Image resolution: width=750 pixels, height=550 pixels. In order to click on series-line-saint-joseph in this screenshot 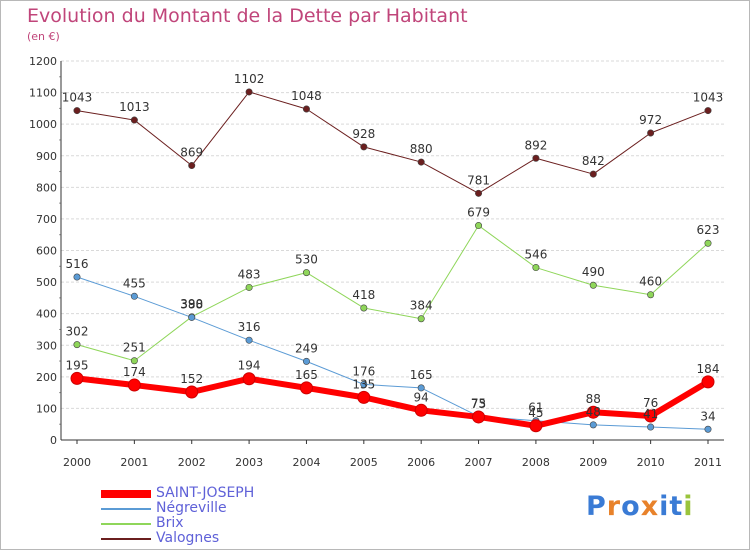, I will do `click(392, 402)`.